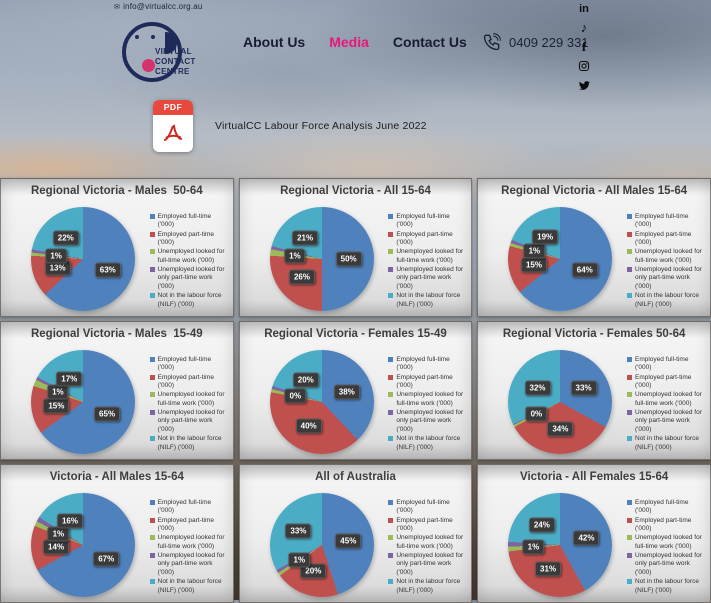  Describe the element at coordinates (301, 277) in the screenshot. I see `slice-label: 26%` at that location.